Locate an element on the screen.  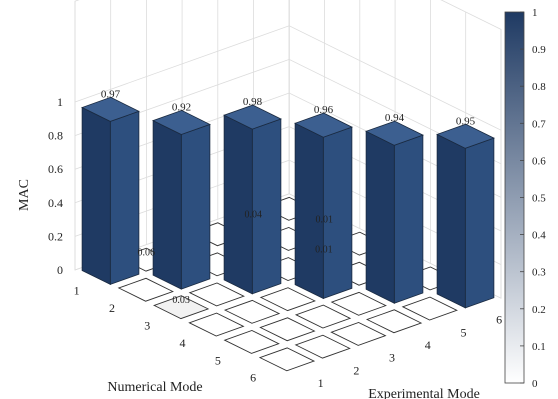
colorbar-tick-label: 0.5 is located at coordinates (539, 199).